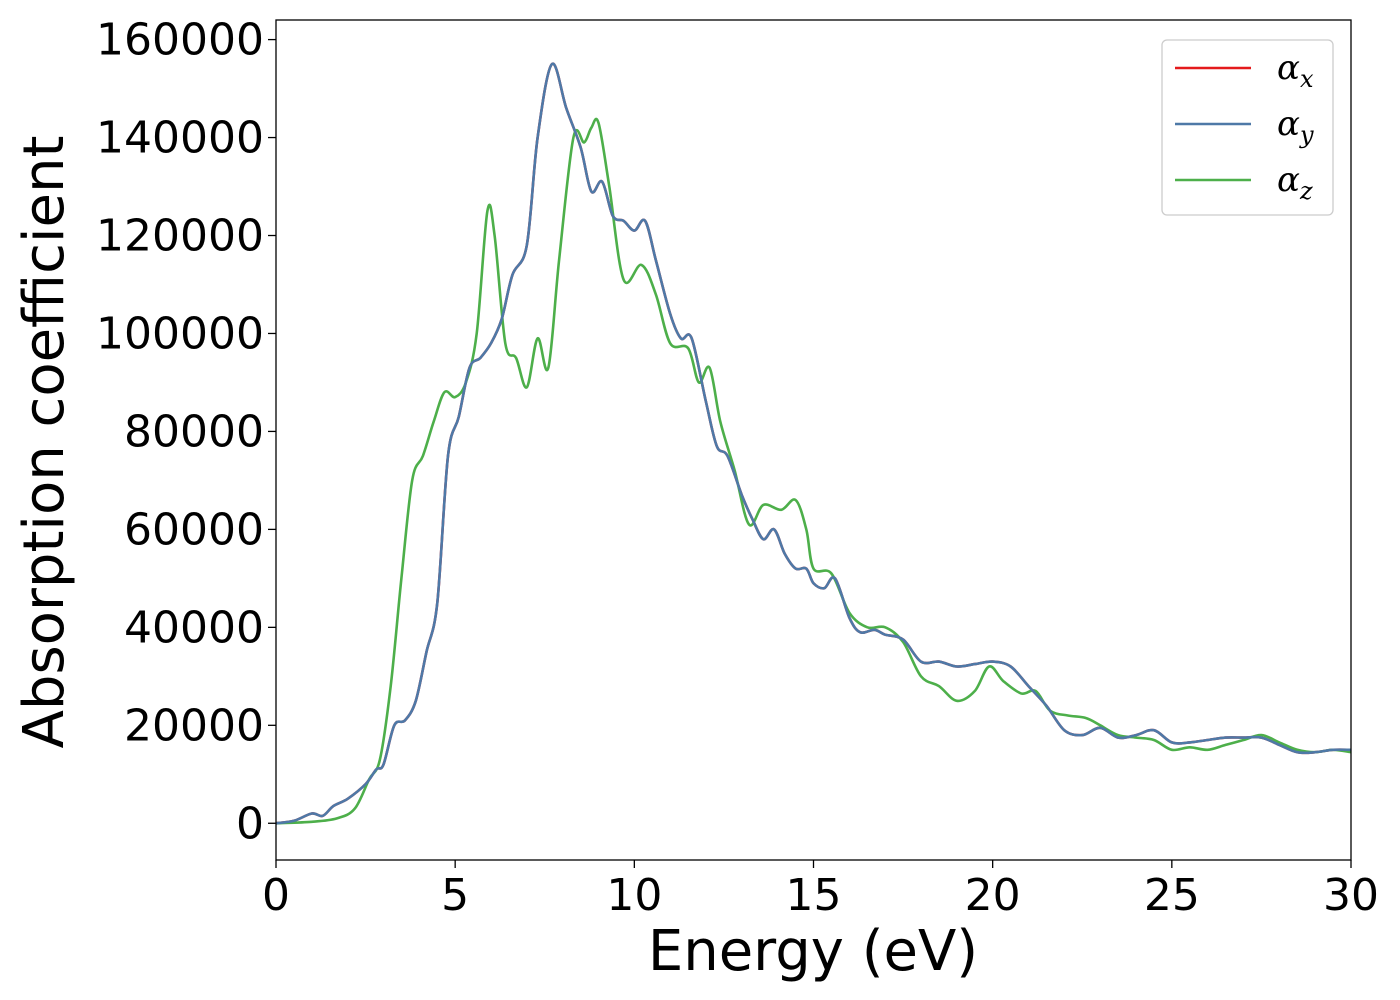  What do you see at coordinates (180, 138) in the screenshot?
I see `y-tick-label: 140000` at bounding box center [180, 138].